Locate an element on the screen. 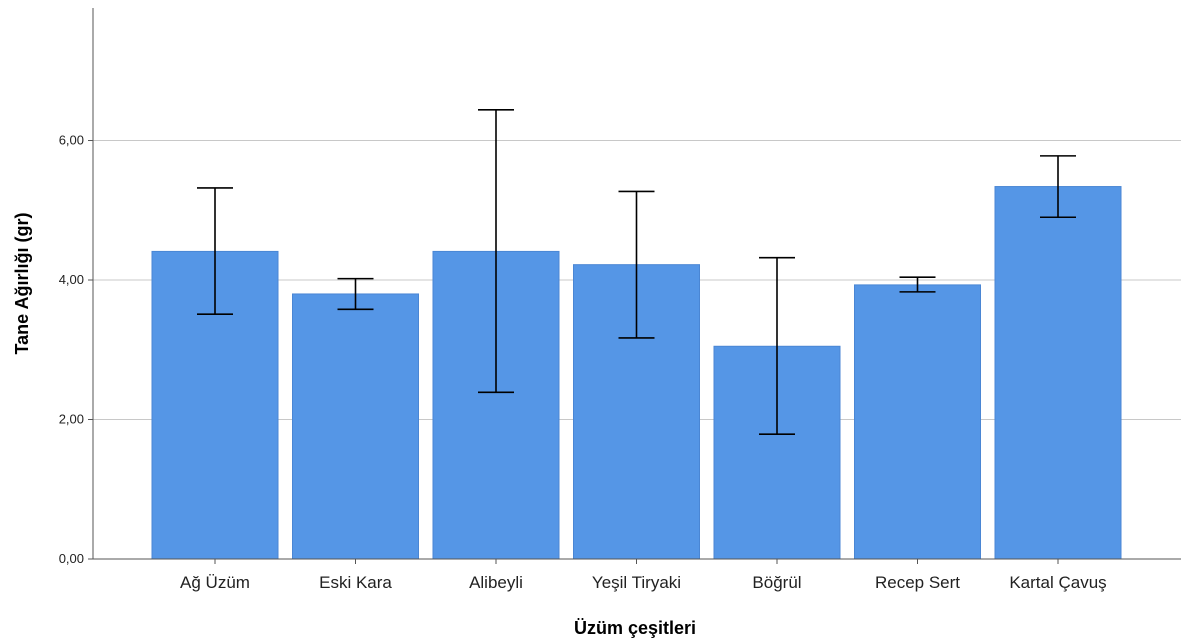 This screenshot has height=644, width=1181. y-tick-label: 2,00 is located at coordinates (71, 419).